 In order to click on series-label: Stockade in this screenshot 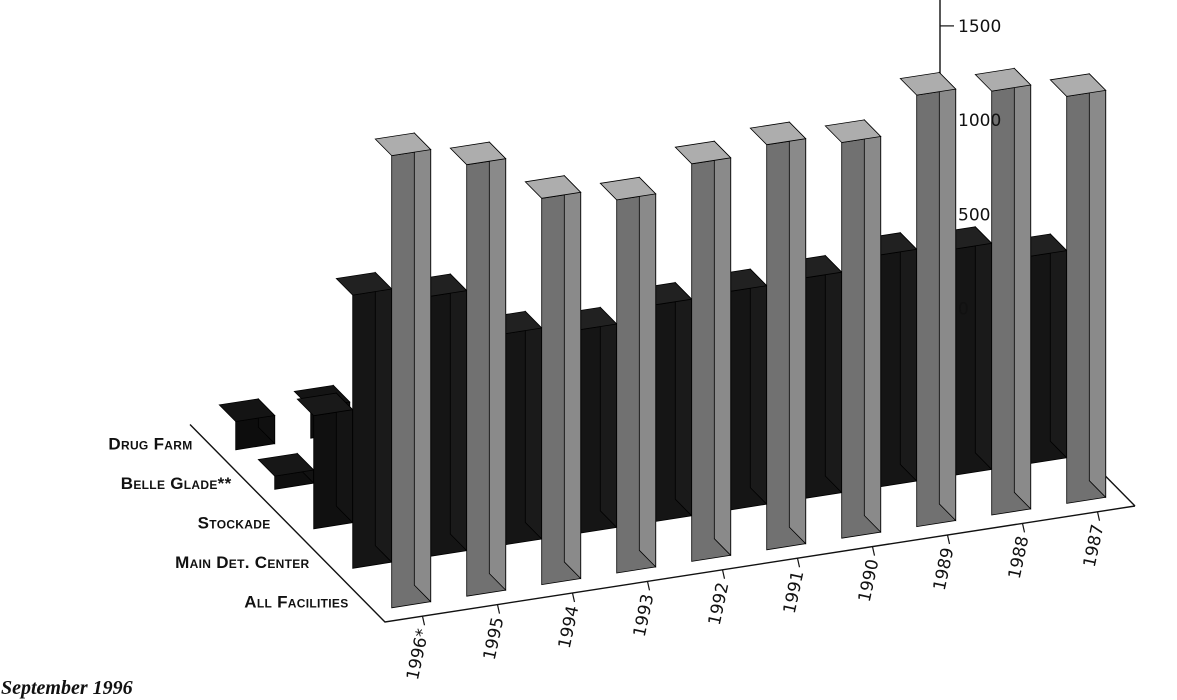, I will do `click(234, 522)`.